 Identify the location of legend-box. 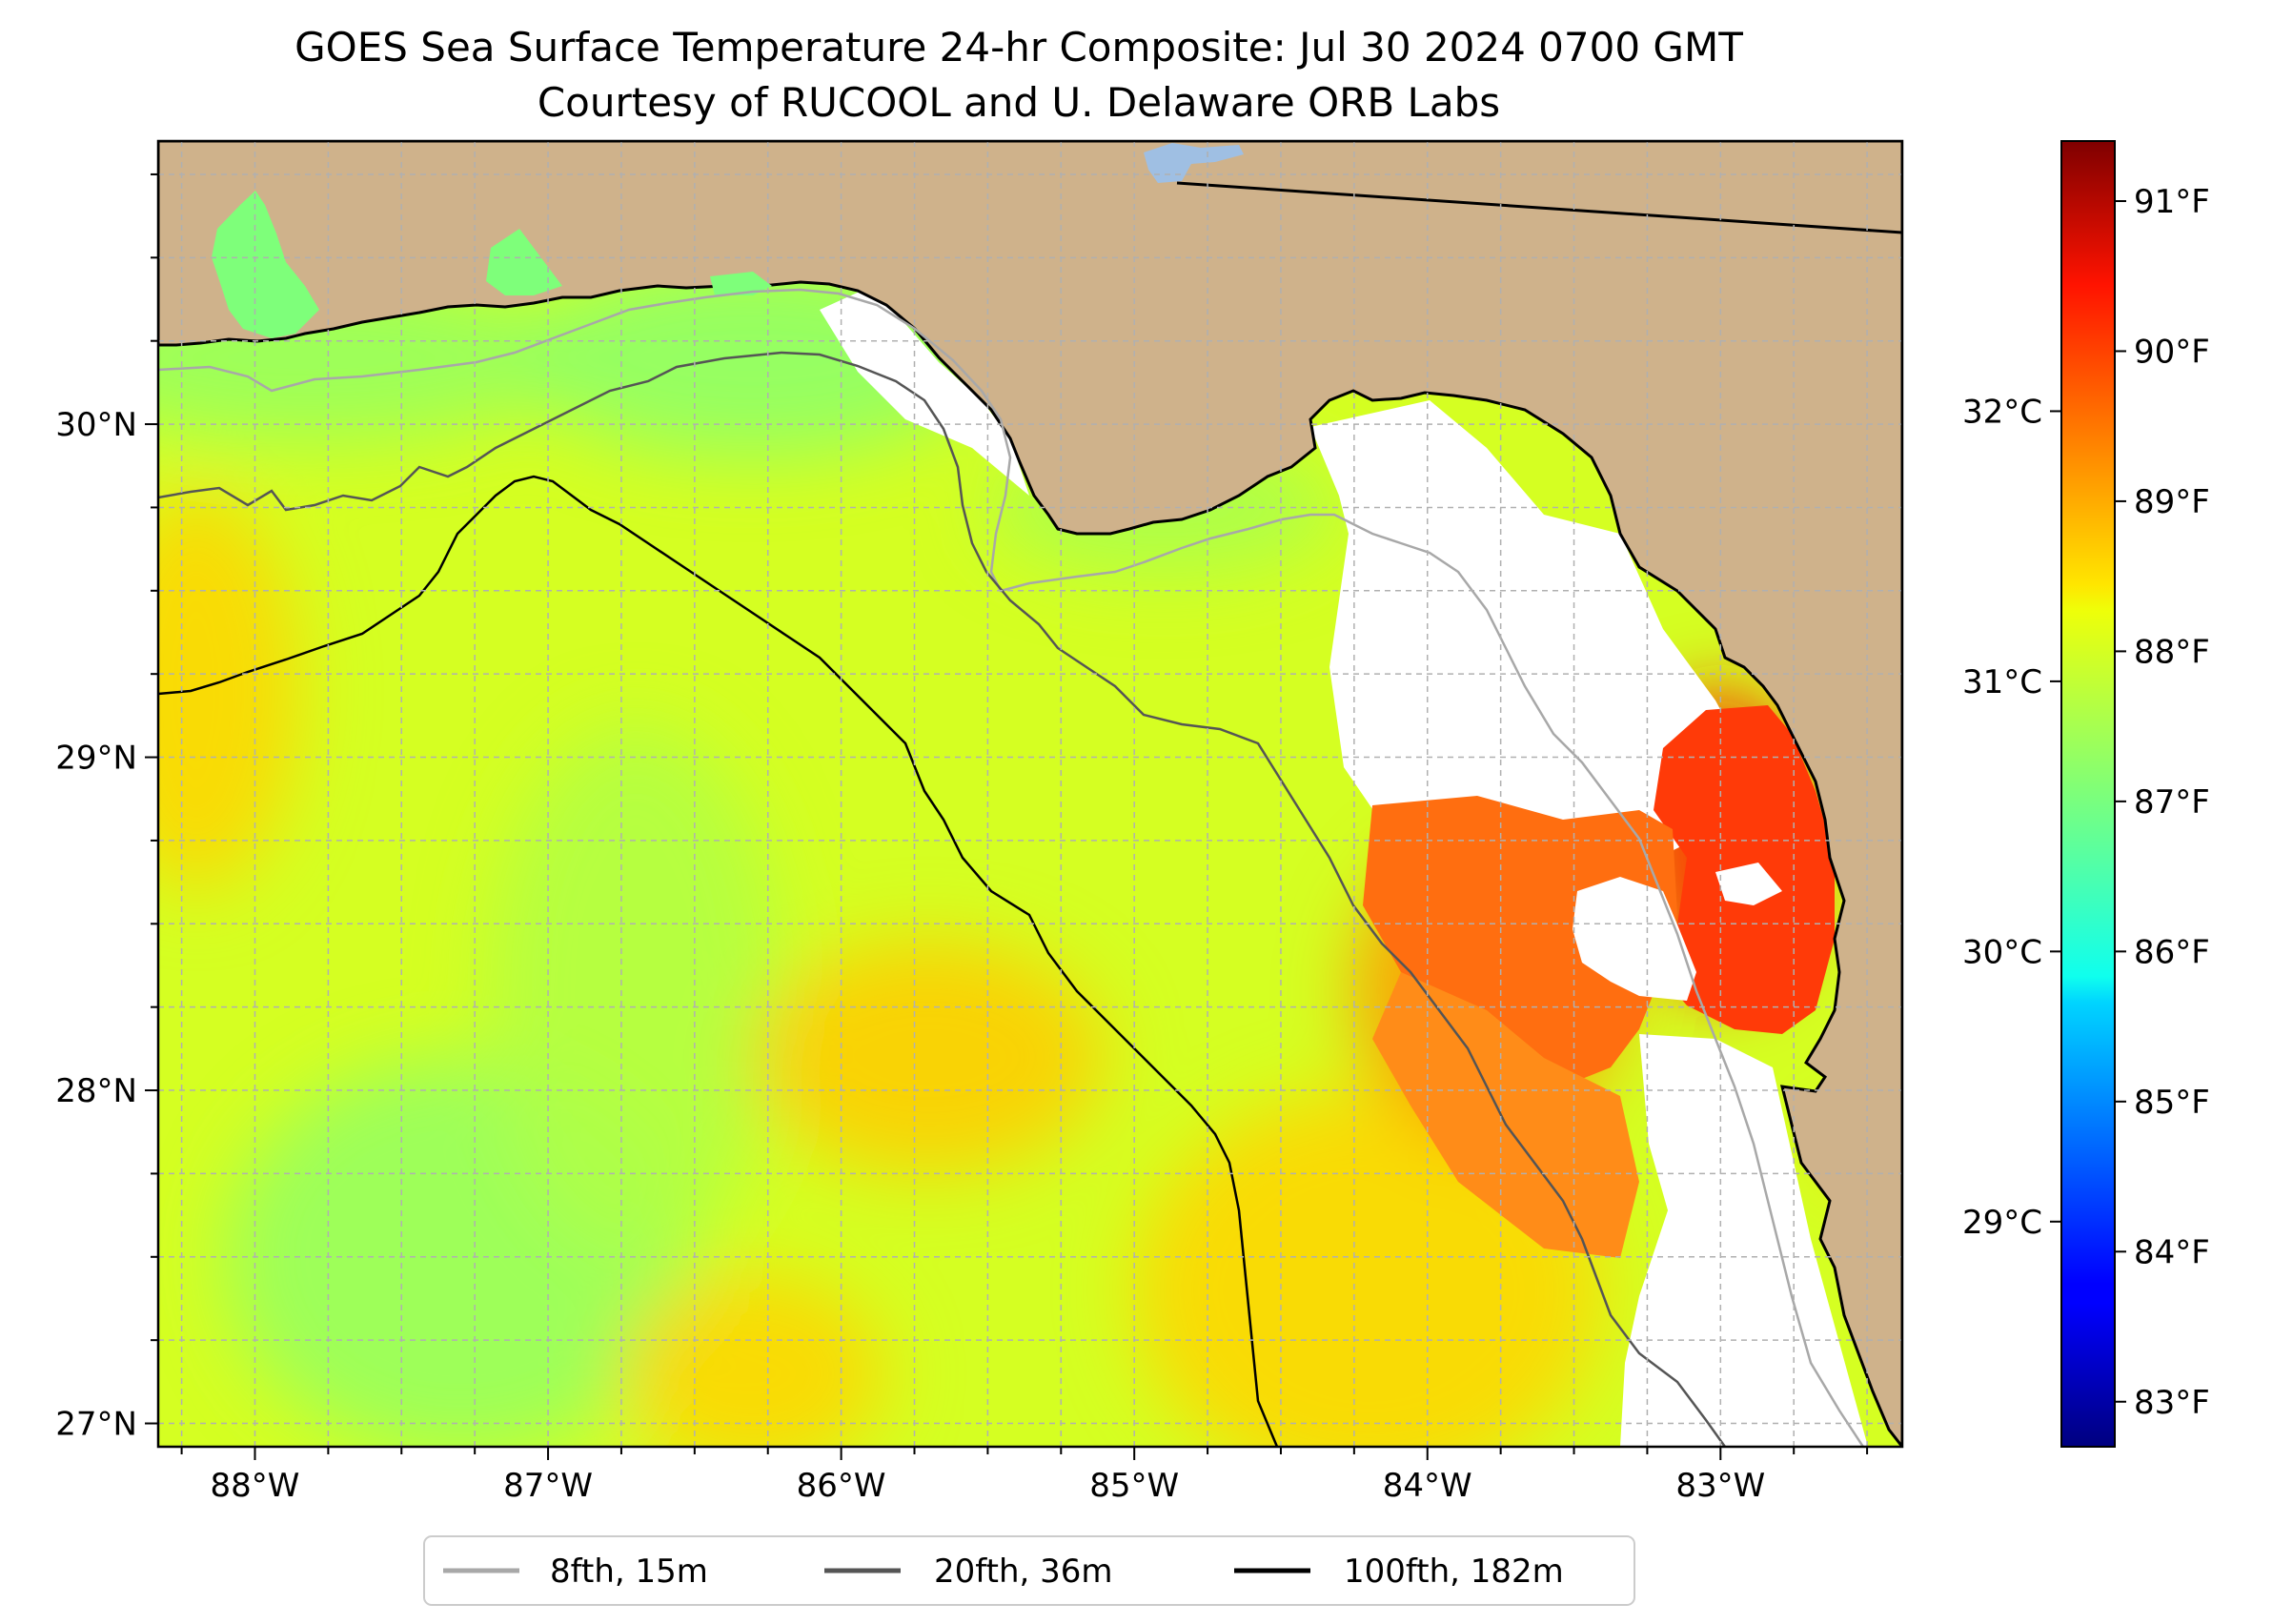
(1029, 1570).